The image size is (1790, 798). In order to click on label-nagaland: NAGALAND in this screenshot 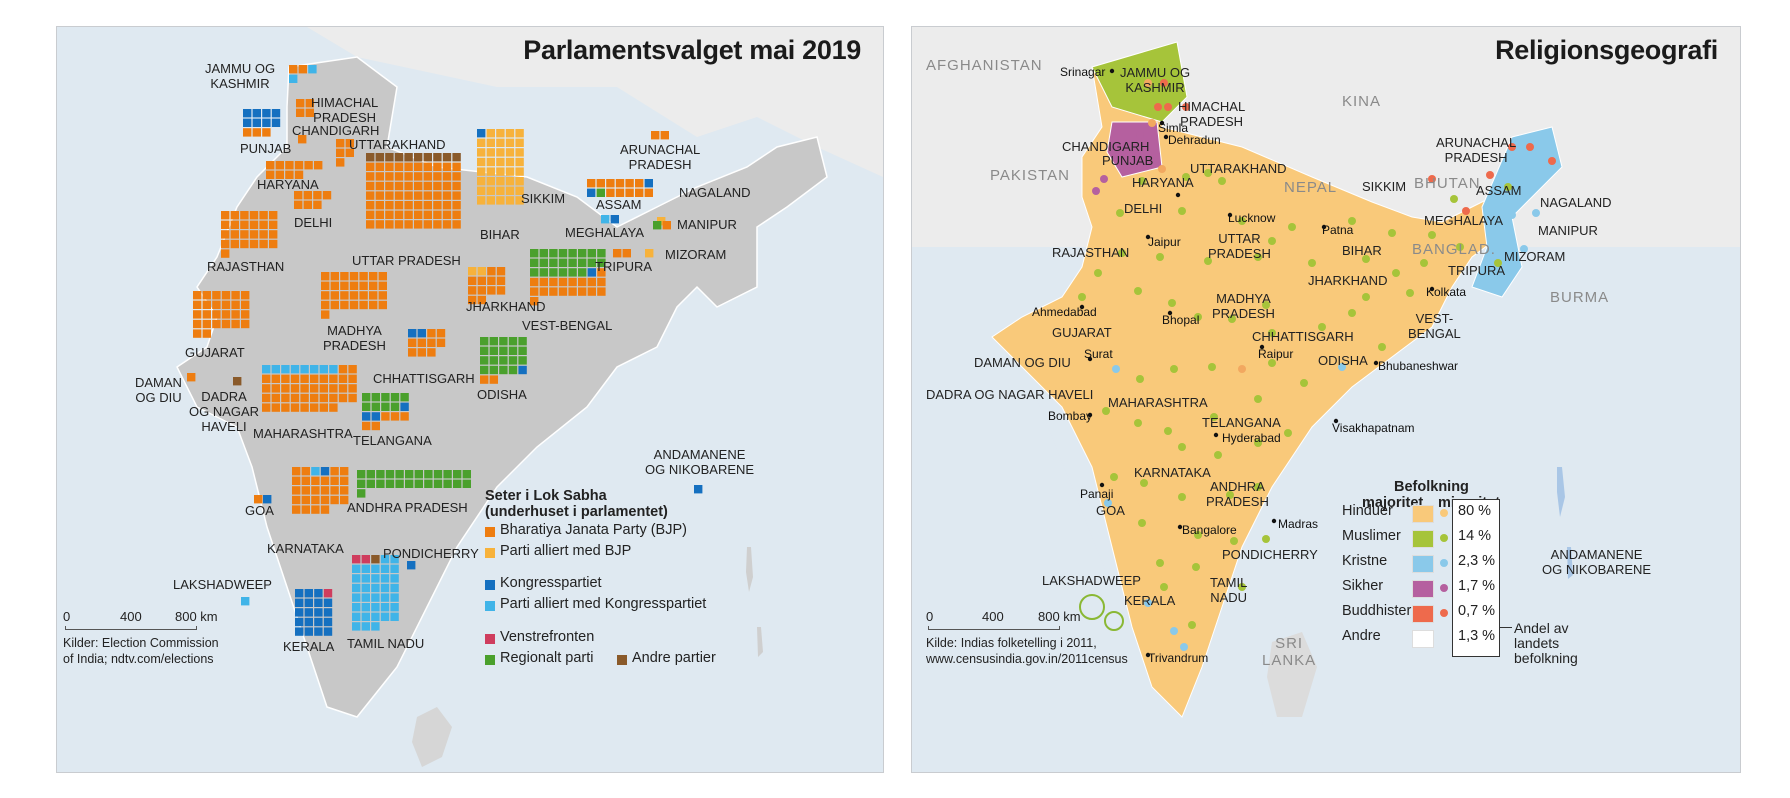, I will do `click(715, 192)`.